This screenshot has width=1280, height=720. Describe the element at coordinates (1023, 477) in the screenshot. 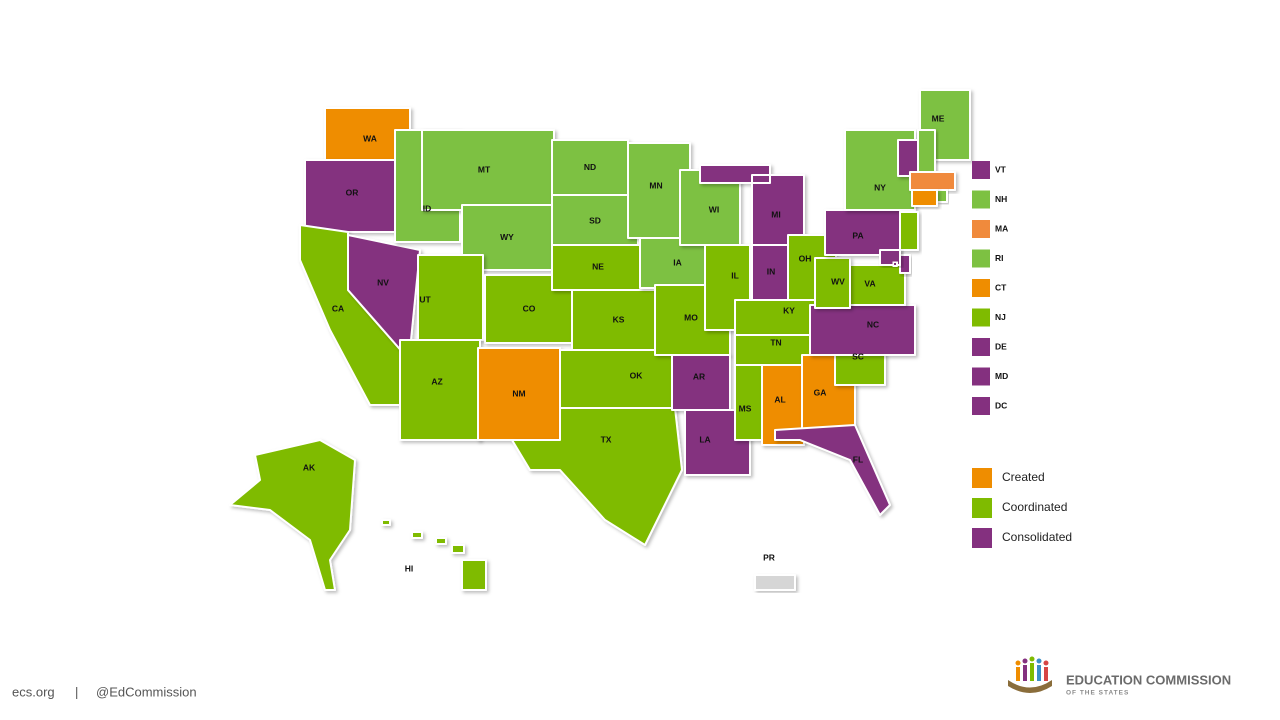

I see `legend-label: Created` at that location.